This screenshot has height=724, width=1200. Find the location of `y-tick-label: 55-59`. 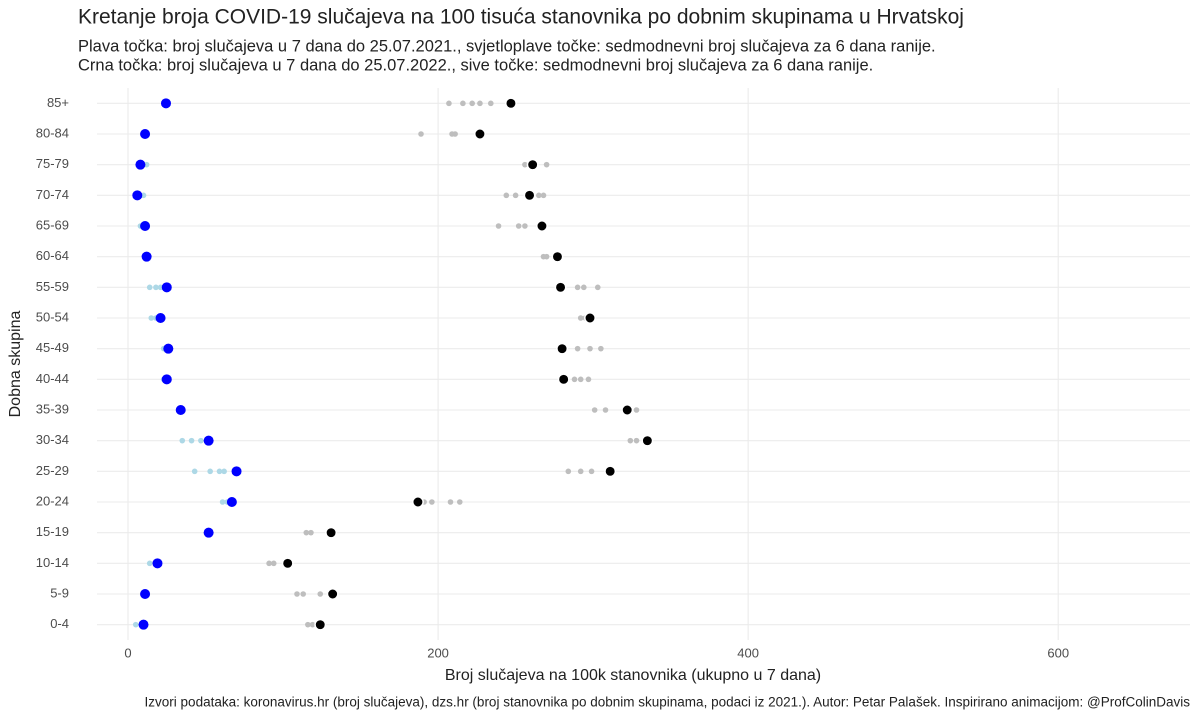

y-tick-label: 55-59 is located at coordinates (52, 286).